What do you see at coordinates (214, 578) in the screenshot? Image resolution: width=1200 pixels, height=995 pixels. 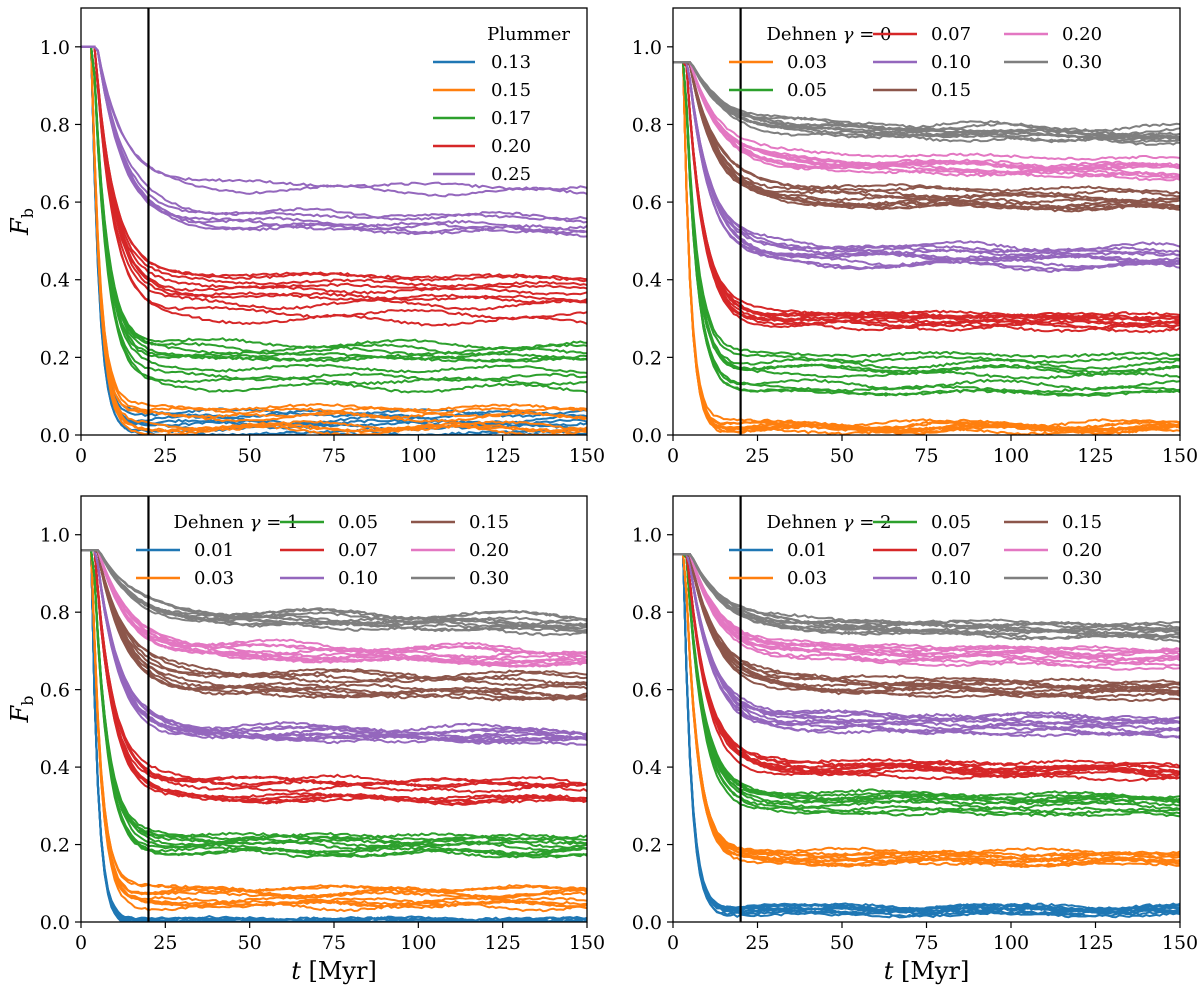 I see `legend-label: 0.03` at bounding box center [214, 578].